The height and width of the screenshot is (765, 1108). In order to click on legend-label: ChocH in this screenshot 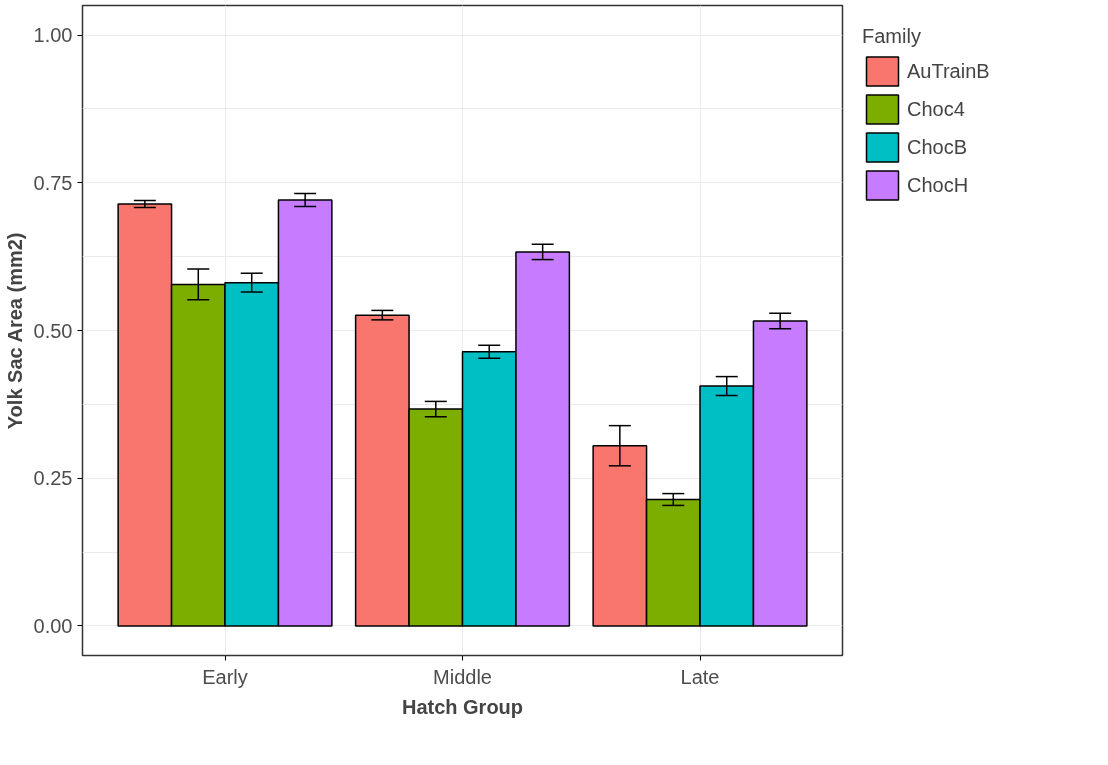, I will do `click(938, 185)`.